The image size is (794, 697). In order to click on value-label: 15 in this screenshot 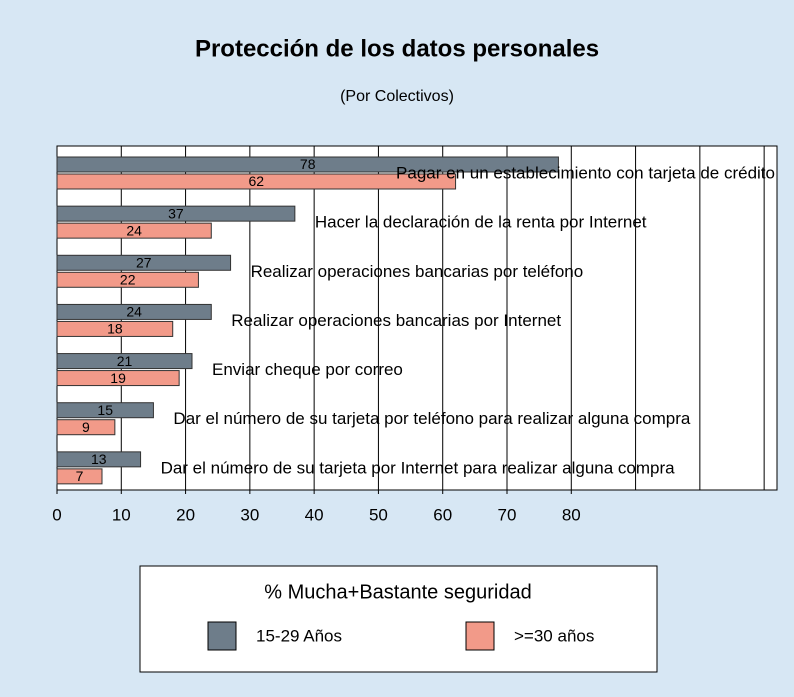, I will do `click(105, 410)`.